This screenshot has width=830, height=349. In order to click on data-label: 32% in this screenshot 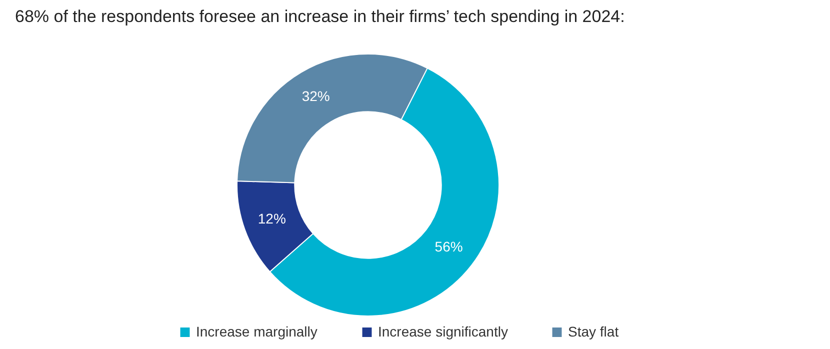, I will do `click(316, 96)`.